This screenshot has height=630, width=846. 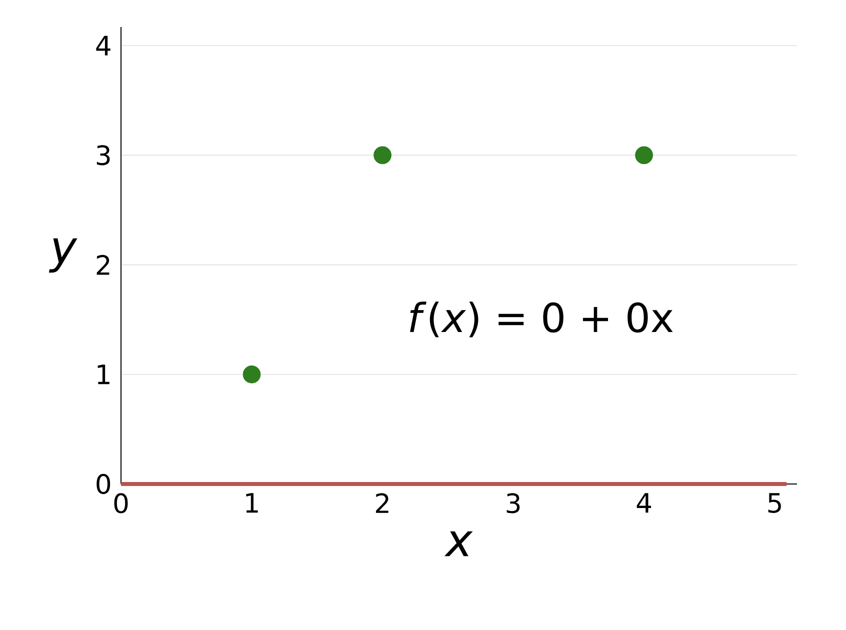 What do you see at coordinates (382, 503) in the screenshot?
I see `x-tick-label: 2` at bounding box center [382, 503].